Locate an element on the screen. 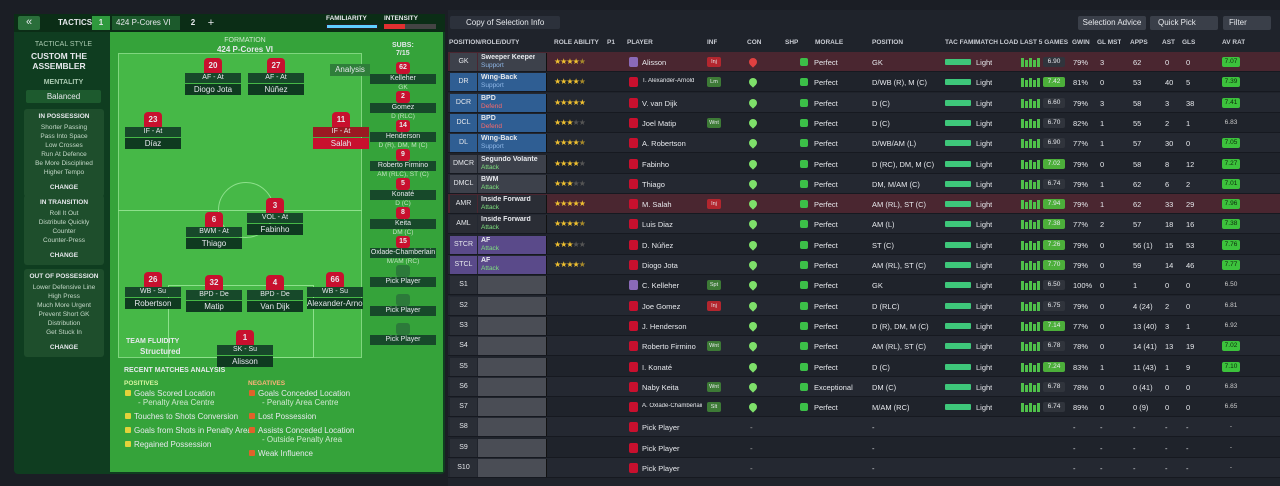  tactic-name: 424 P-Cores VI is located at coordinates (146, 23).